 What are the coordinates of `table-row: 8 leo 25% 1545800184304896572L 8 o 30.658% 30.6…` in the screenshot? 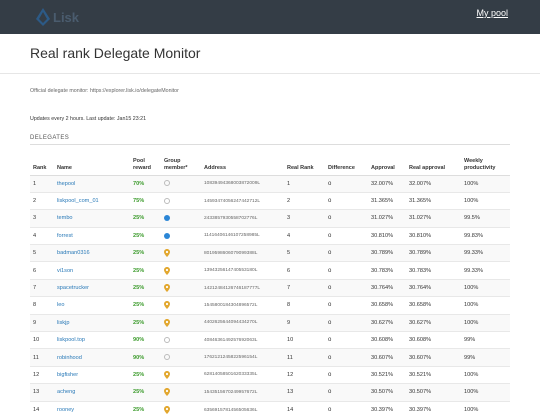 It's located at (270, 305).